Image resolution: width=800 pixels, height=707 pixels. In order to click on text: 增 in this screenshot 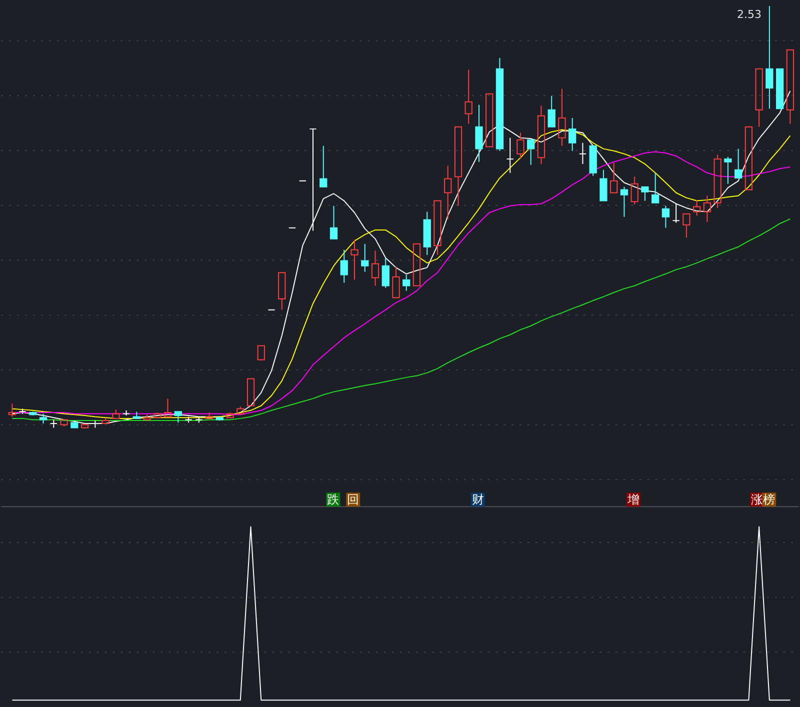, I will do `click(633, 499)`.